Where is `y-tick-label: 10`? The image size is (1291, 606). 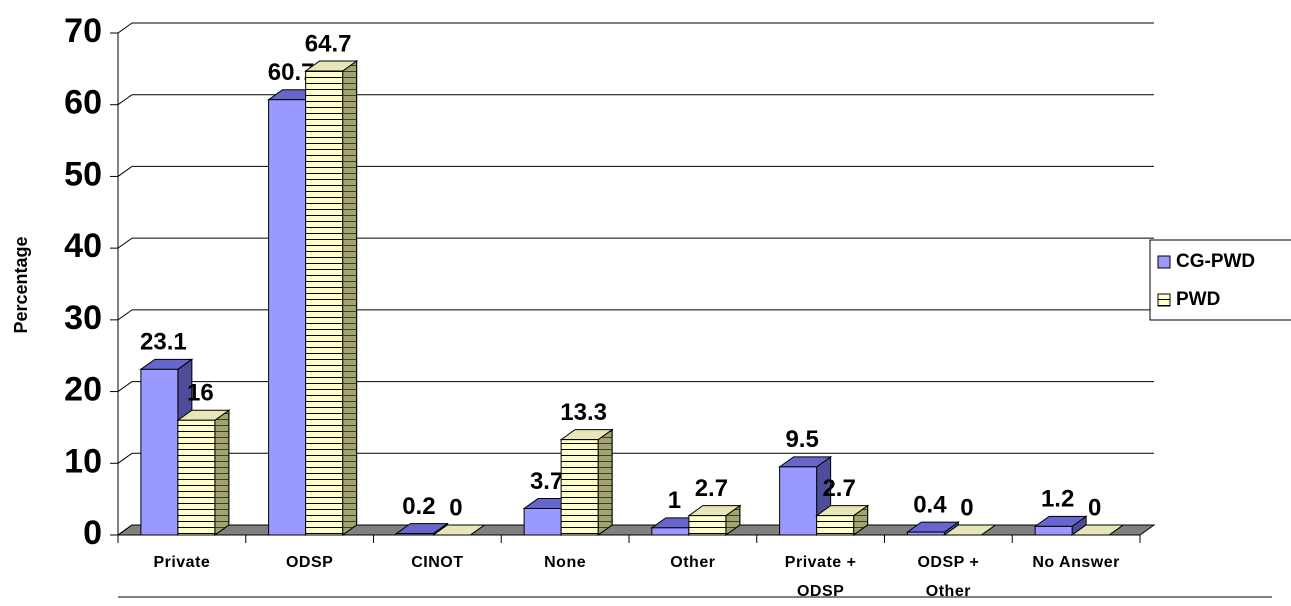
y-tick-label: 10 is located at coordinates (83, 461).